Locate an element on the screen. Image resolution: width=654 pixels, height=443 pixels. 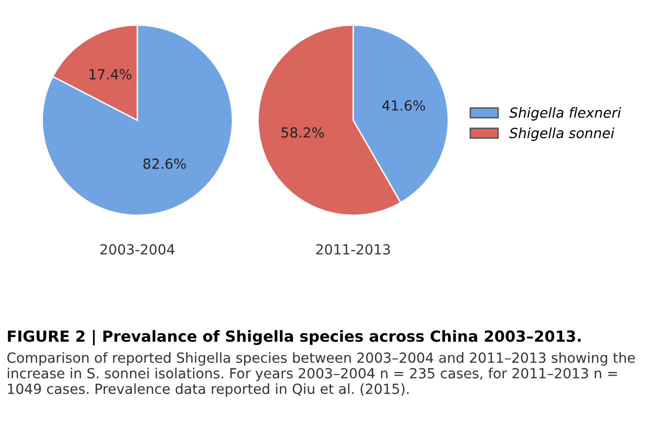
data-label: 17.4% is located at coordinates (111, 74).